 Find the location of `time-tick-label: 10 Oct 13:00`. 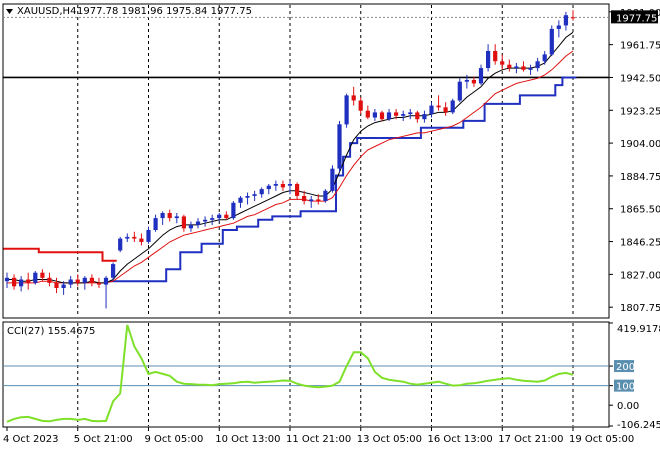

time-tick-label: 10 Oct 13:00 is located at coordinates (247, 439).